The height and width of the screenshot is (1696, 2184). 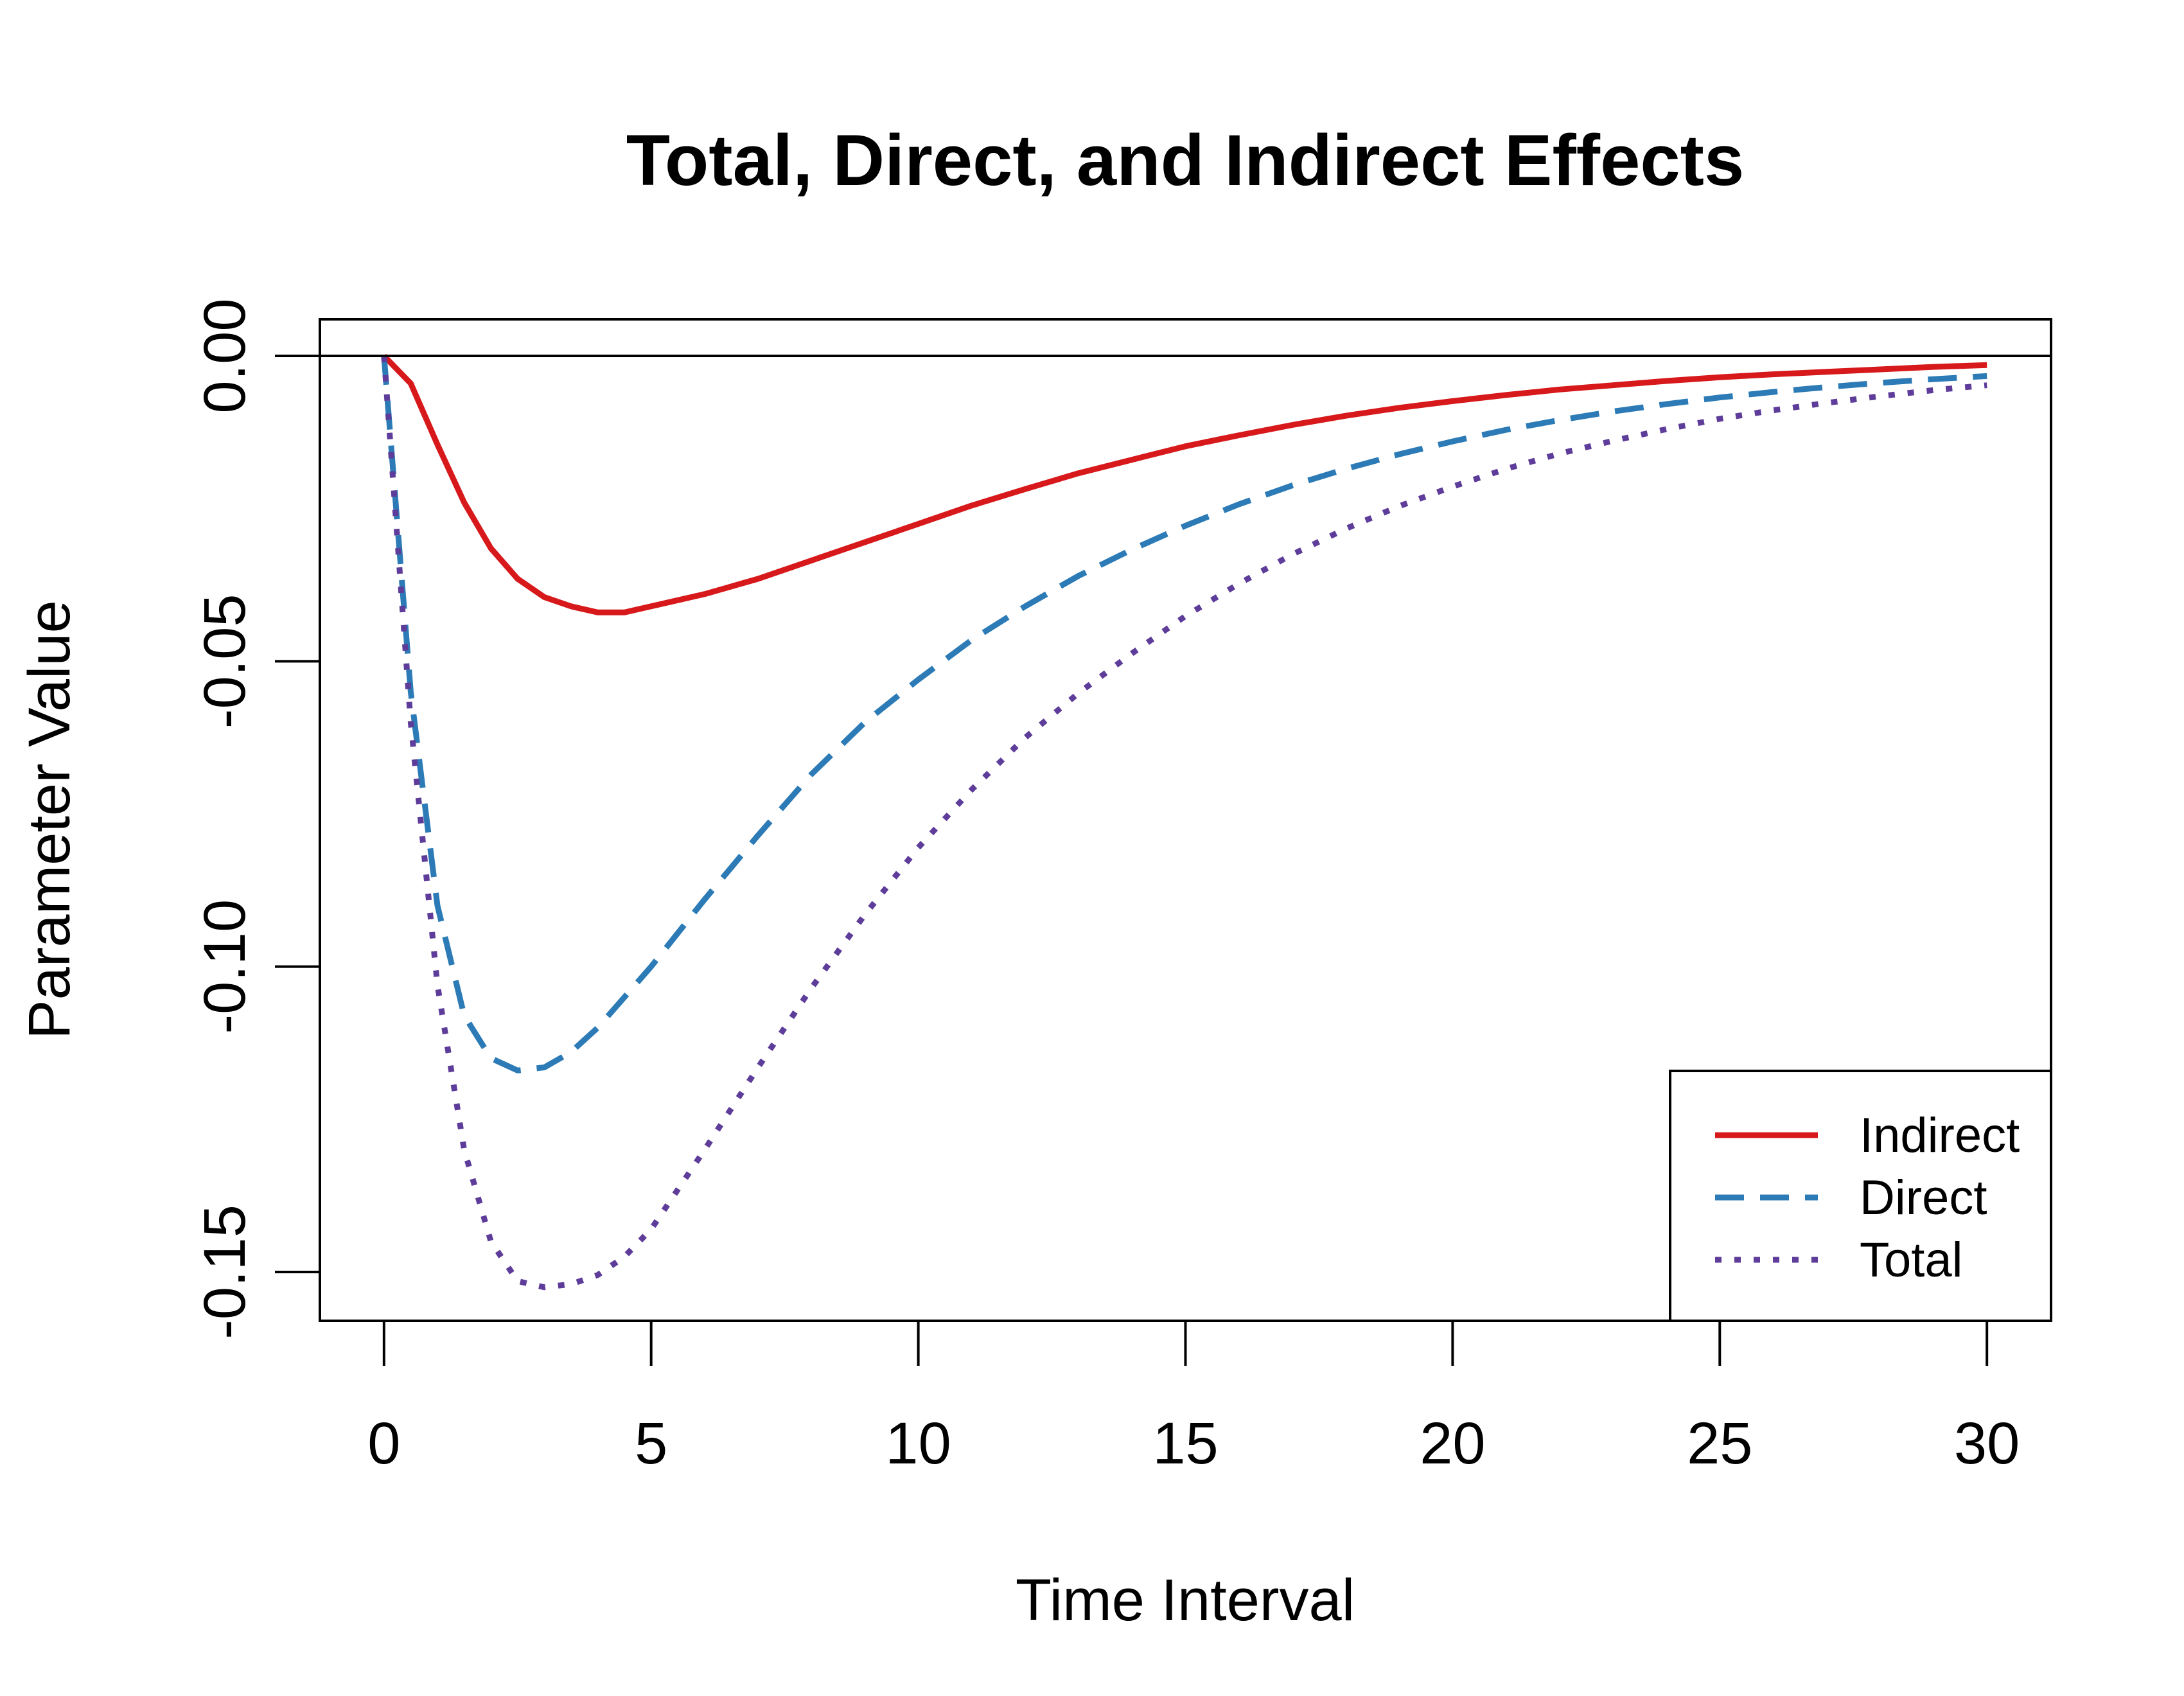 I want to click on y-axis: -0.15 -0.10 -0.05 0.00, so click(x=256, y=819).